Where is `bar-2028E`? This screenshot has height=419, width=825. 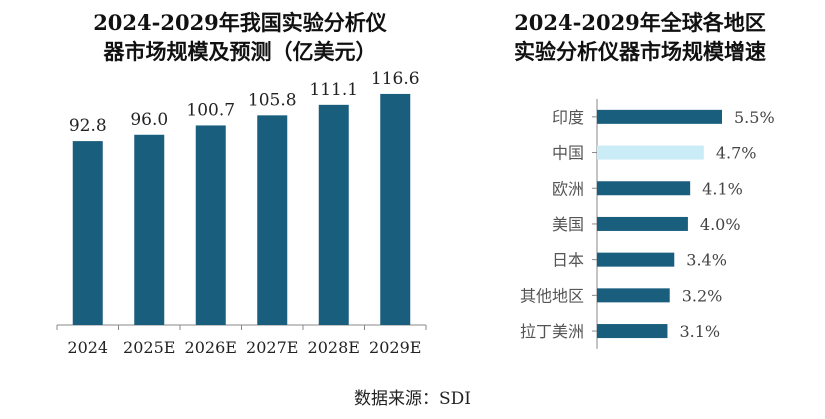 bar-2028E is located at coordinates (333, 214).